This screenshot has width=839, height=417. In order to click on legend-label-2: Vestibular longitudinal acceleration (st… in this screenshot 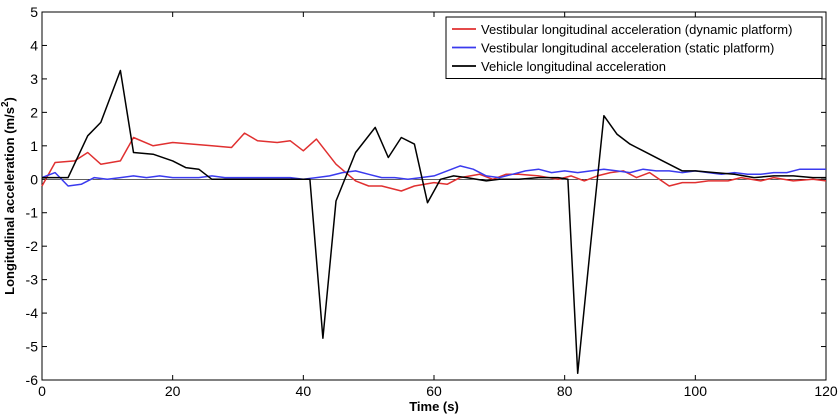, I will do `click(627, 48)`.